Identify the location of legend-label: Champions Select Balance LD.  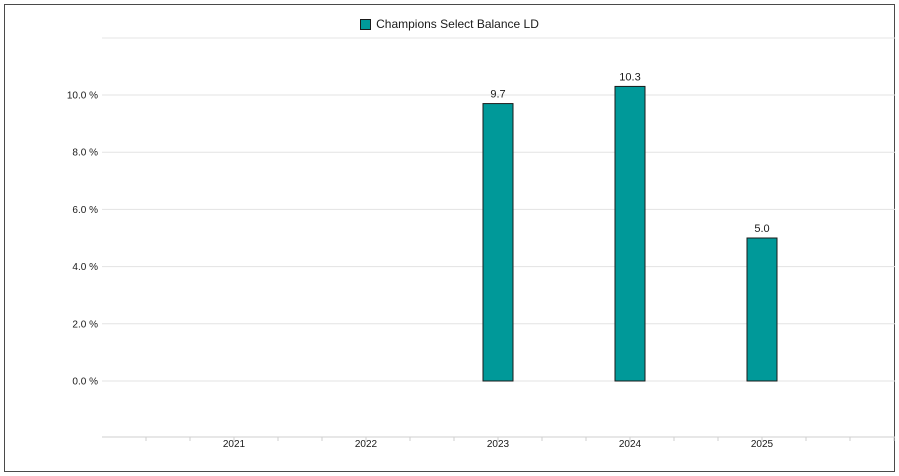
(457, 24).